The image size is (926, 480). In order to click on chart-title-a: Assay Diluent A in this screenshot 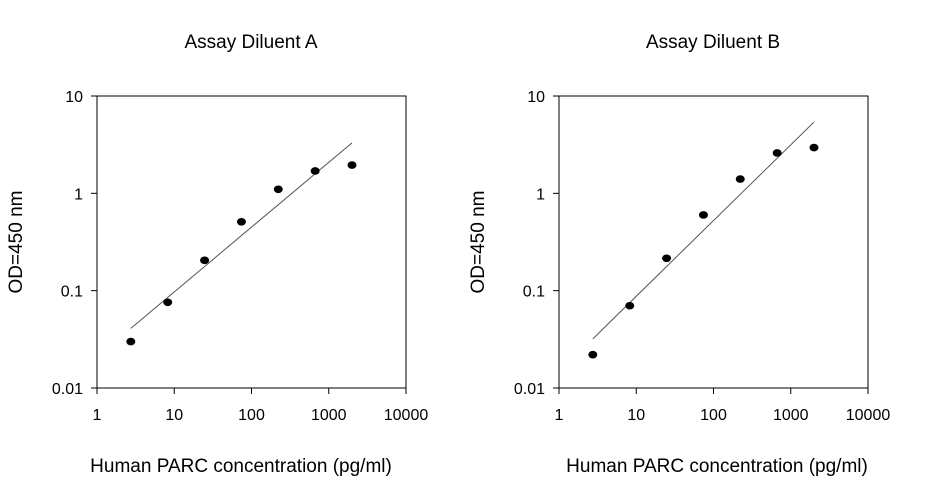, I will do `click(250, 42)`.